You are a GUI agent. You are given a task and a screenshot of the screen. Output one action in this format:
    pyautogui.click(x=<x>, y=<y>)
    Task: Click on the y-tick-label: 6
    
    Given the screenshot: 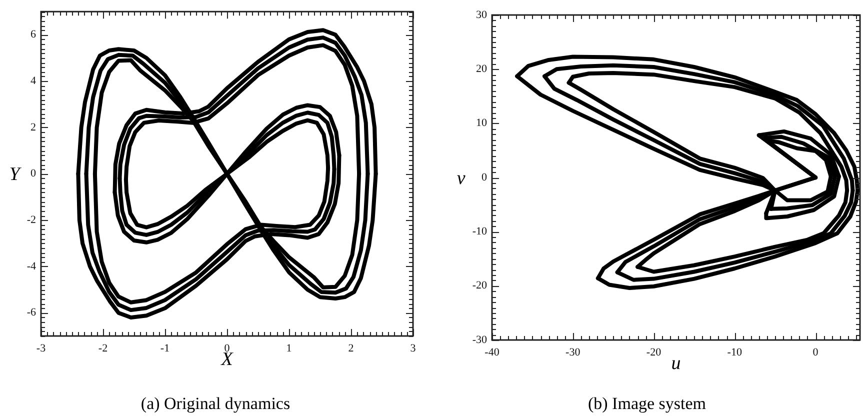 What is the action you would take?
    pyautogui.click(x=33, y=34)
    